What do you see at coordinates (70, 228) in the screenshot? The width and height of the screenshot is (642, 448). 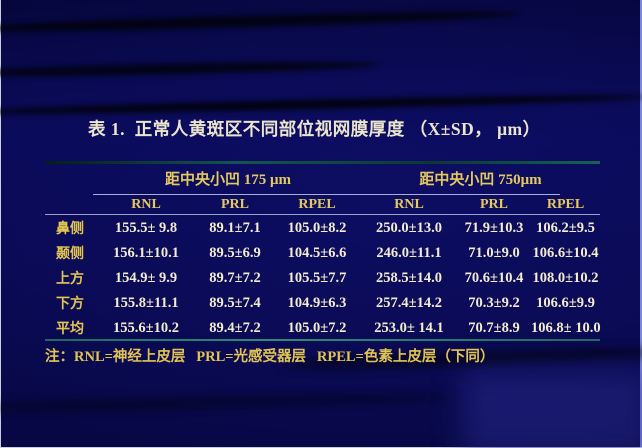 I see `row-label: 鼻侧` at bounding box center [70, 228].